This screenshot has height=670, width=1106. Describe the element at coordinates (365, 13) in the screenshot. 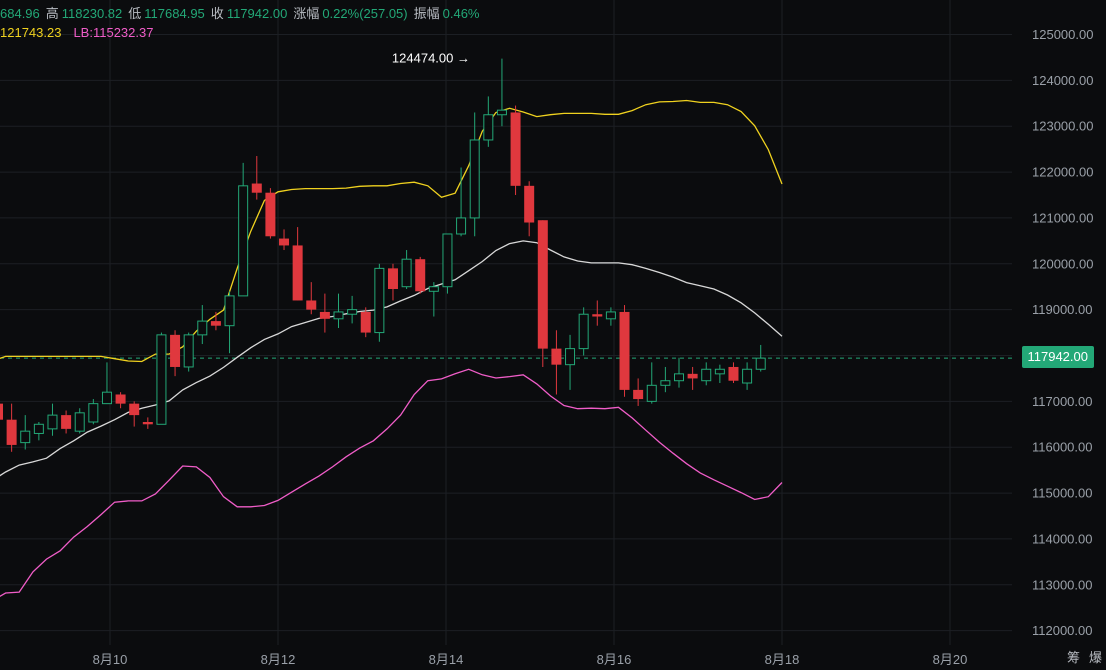

I see `change-value: 0.22%(257.05)` at that location.